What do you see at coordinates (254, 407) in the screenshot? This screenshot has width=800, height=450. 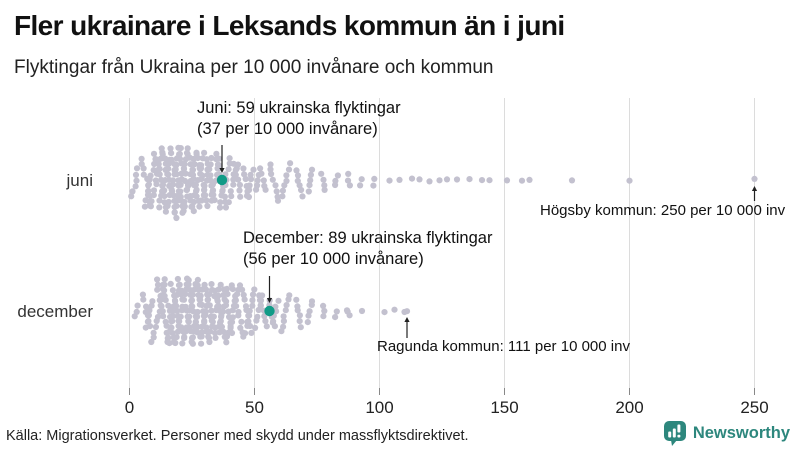 I see `x-tick-label: 50` at bounding box center [254, 407].